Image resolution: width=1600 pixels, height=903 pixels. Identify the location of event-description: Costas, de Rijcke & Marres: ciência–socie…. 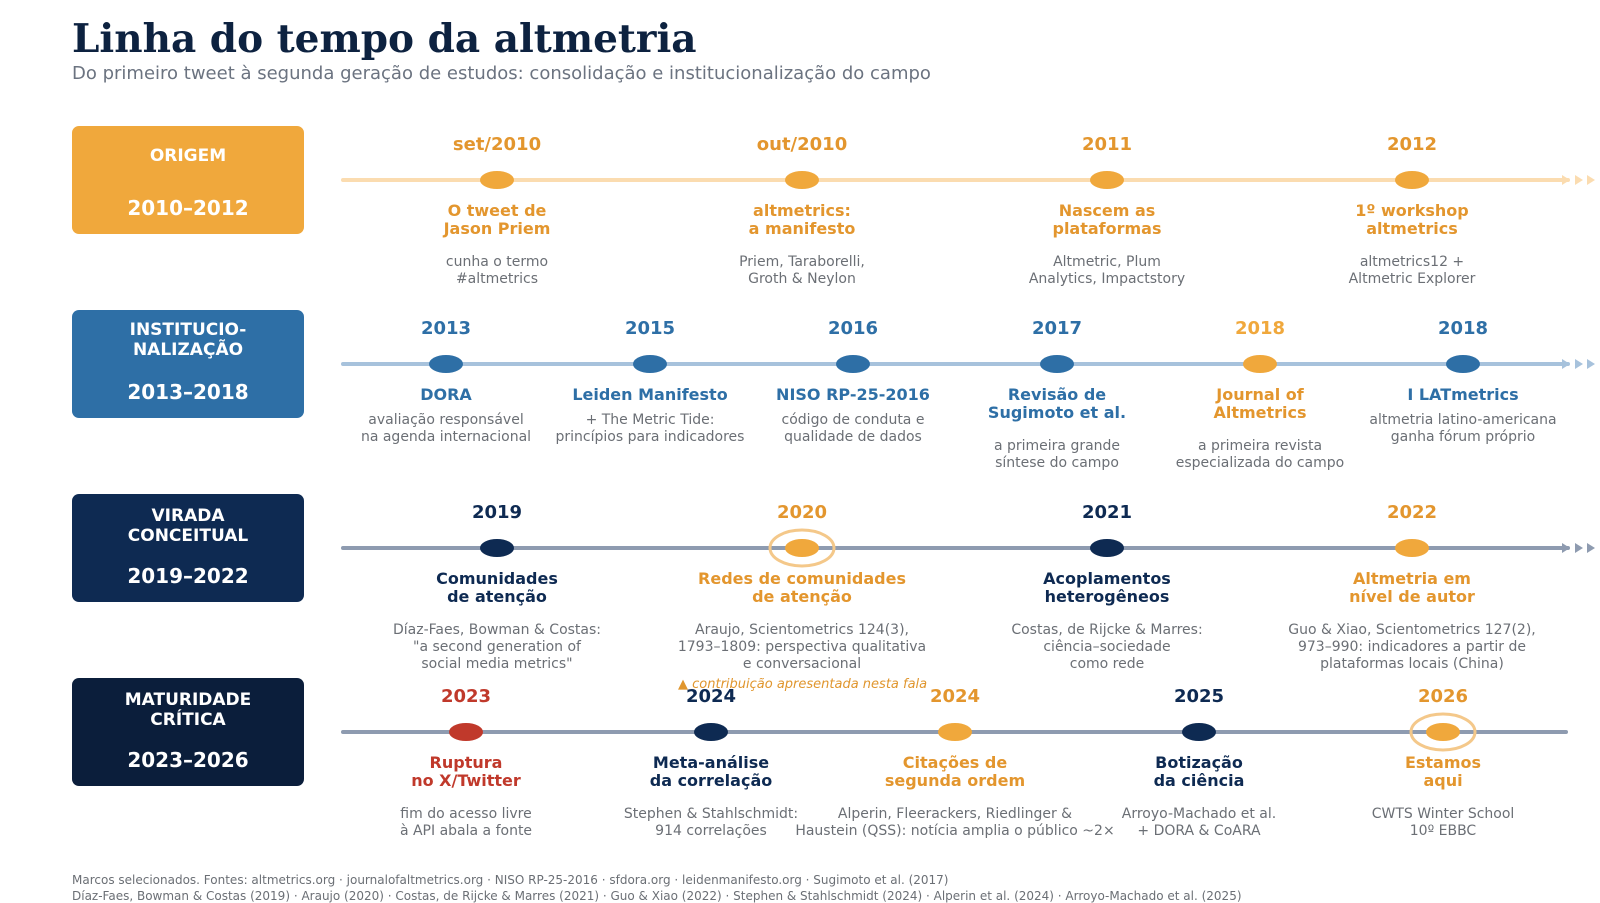
(1107, 647).